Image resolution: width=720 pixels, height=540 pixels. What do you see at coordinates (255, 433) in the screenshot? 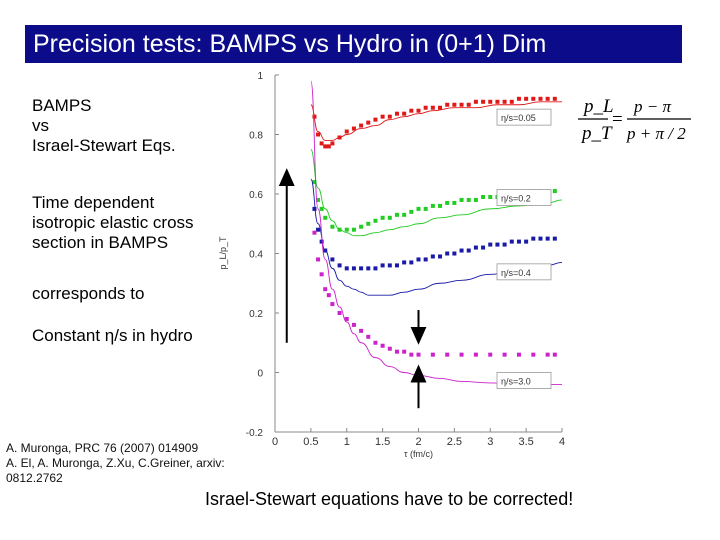
I see `y-tick-label: -0.2` at bounding box center [255, 433].